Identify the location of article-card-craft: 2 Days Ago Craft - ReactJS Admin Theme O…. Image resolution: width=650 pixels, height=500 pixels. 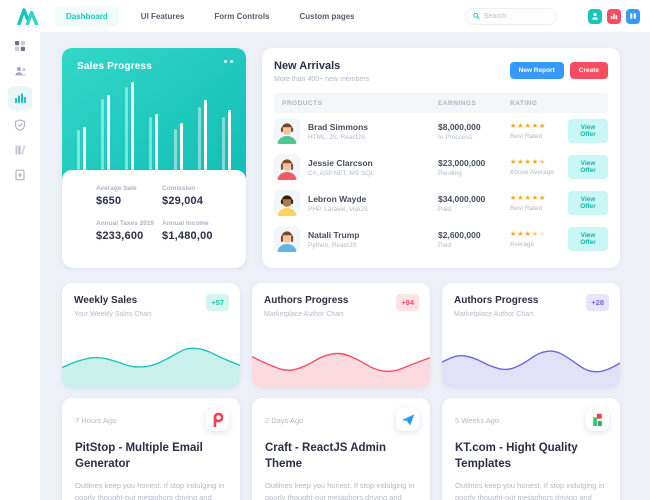
(341, 449).